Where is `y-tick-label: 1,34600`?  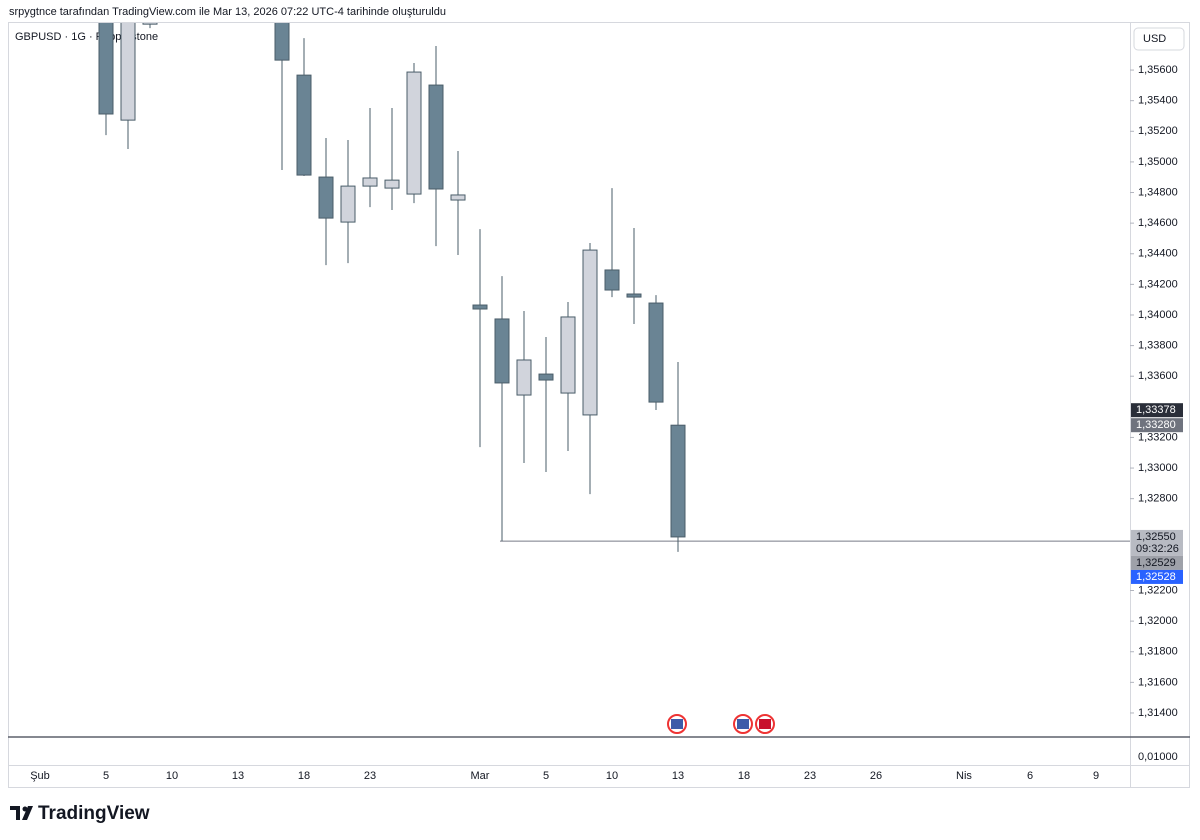 y-tick-label: 1,34600 is located at coordinates (1158, 223).